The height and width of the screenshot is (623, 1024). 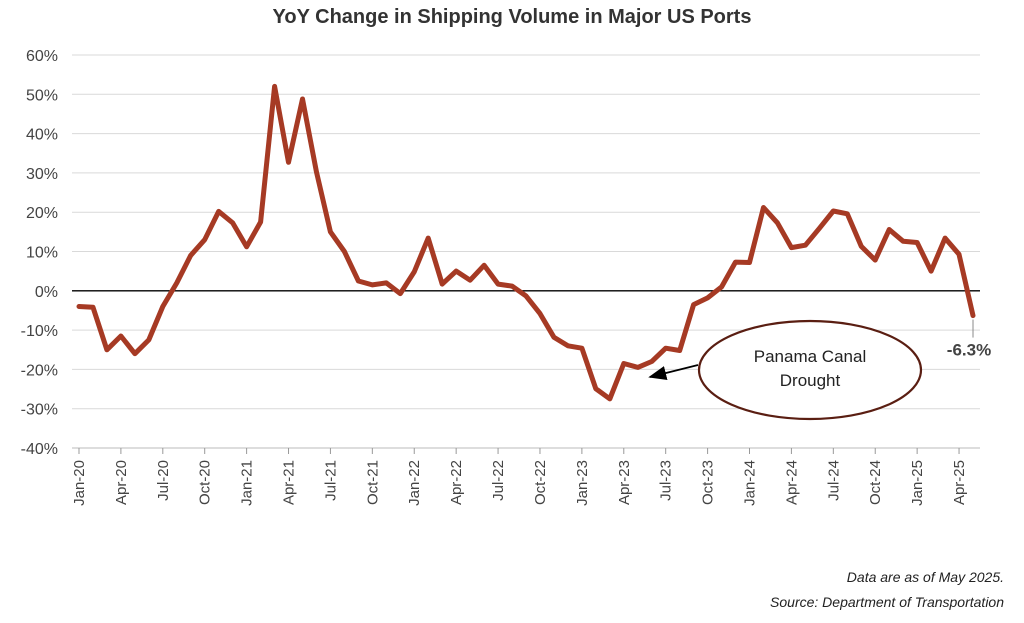 What do you see at coordinates (519, 451) in the screenshot?
I see `x-axis-ticks` at bounding box center [519, 451].